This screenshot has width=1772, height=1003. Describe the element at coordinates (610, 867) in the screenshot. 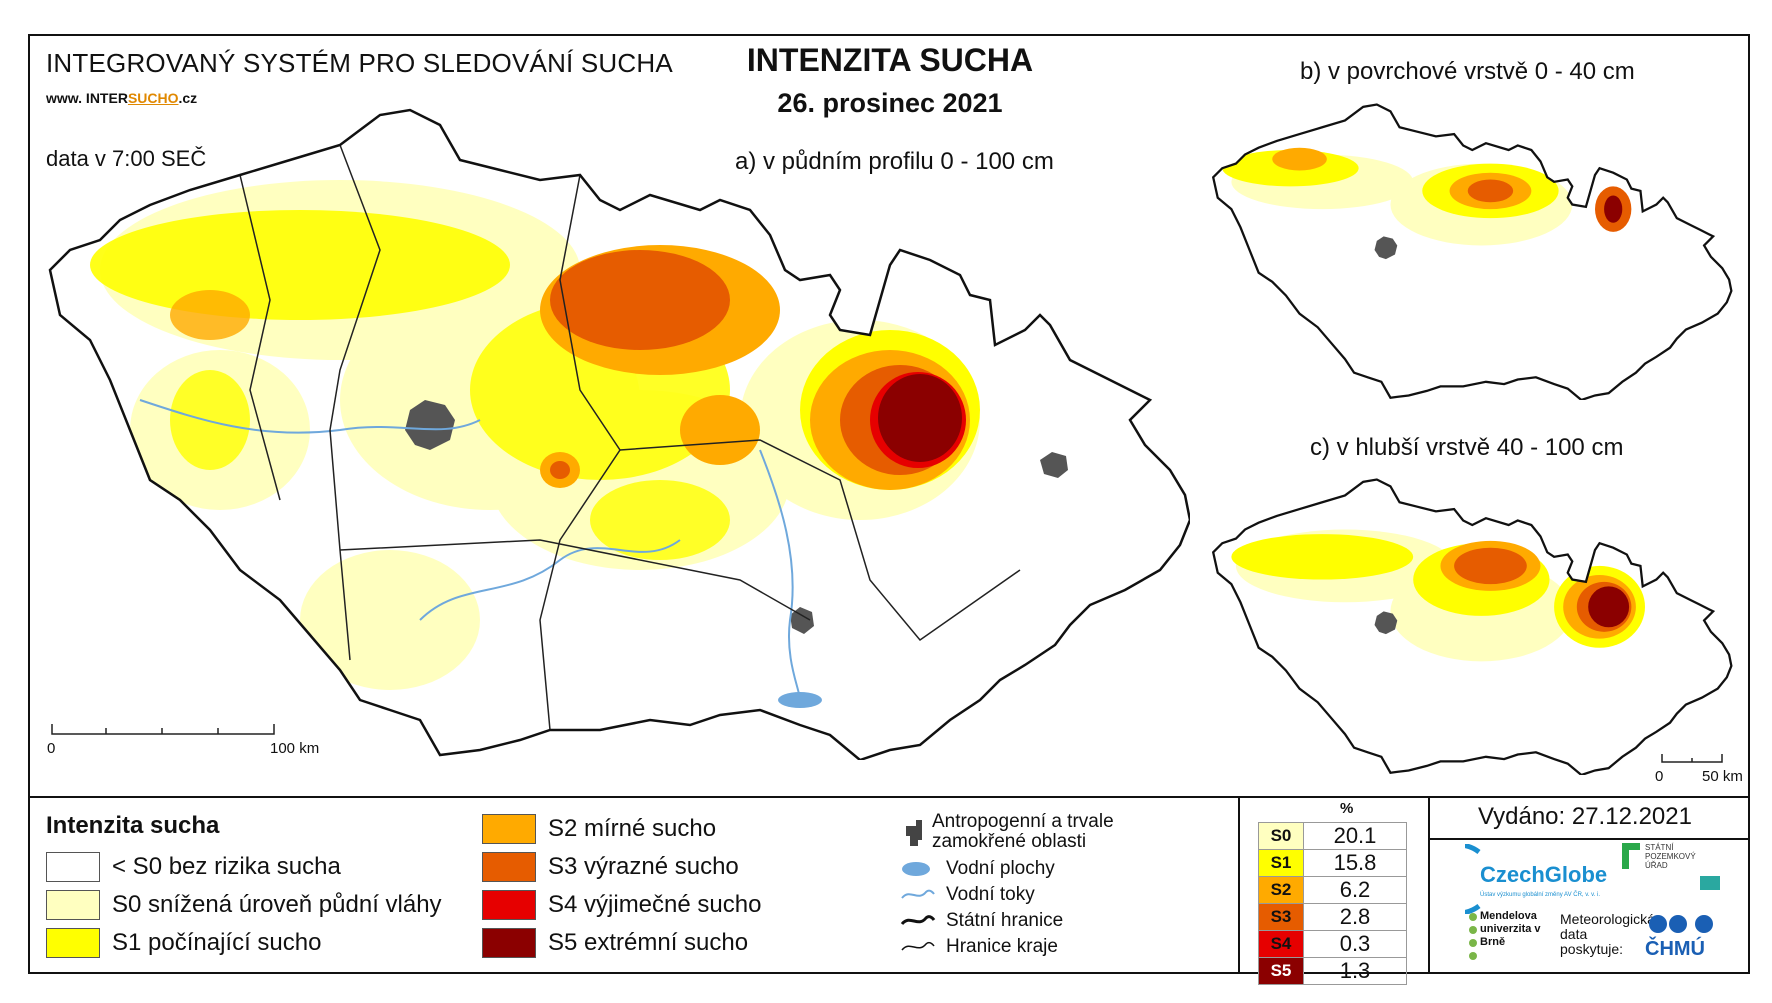

I see `legend-item-s3: S3 výrazné sucho` at that location.